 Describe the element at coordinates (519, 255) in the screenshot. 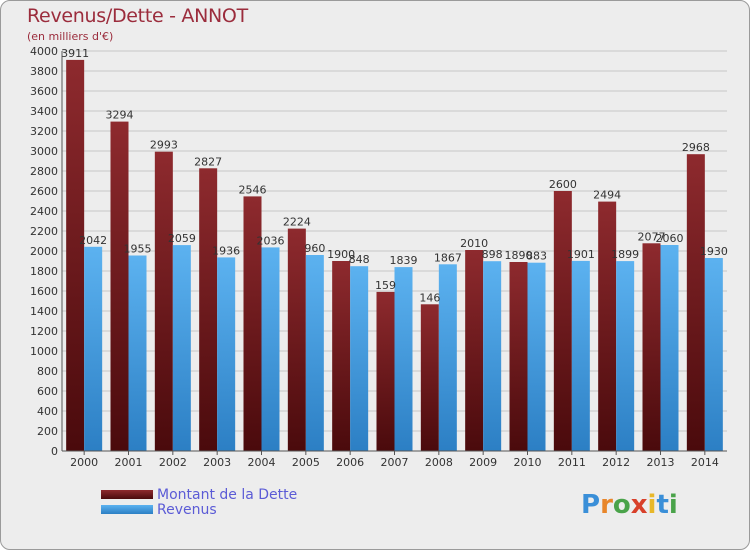

I see `data-label: 1890` at that location.